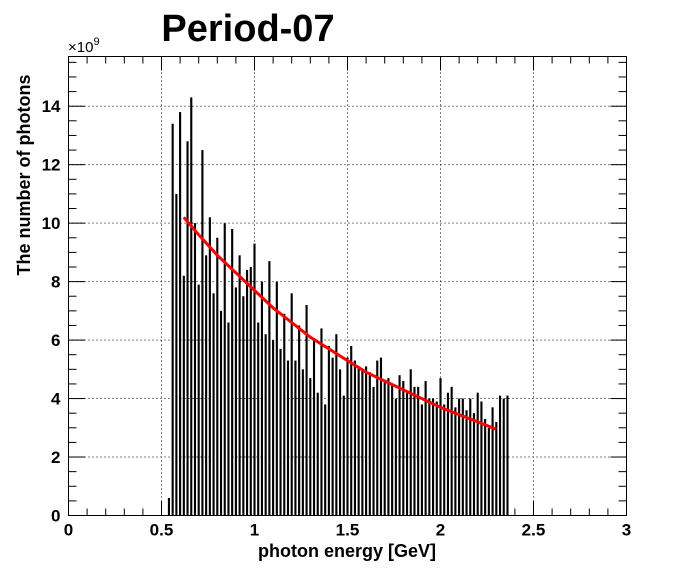 This screenshot has width=696, height=572. What do you see at coordinates (55, 282) in the screenshot?
I see `y-tick-label: 8` at bounding box center [55, 282].